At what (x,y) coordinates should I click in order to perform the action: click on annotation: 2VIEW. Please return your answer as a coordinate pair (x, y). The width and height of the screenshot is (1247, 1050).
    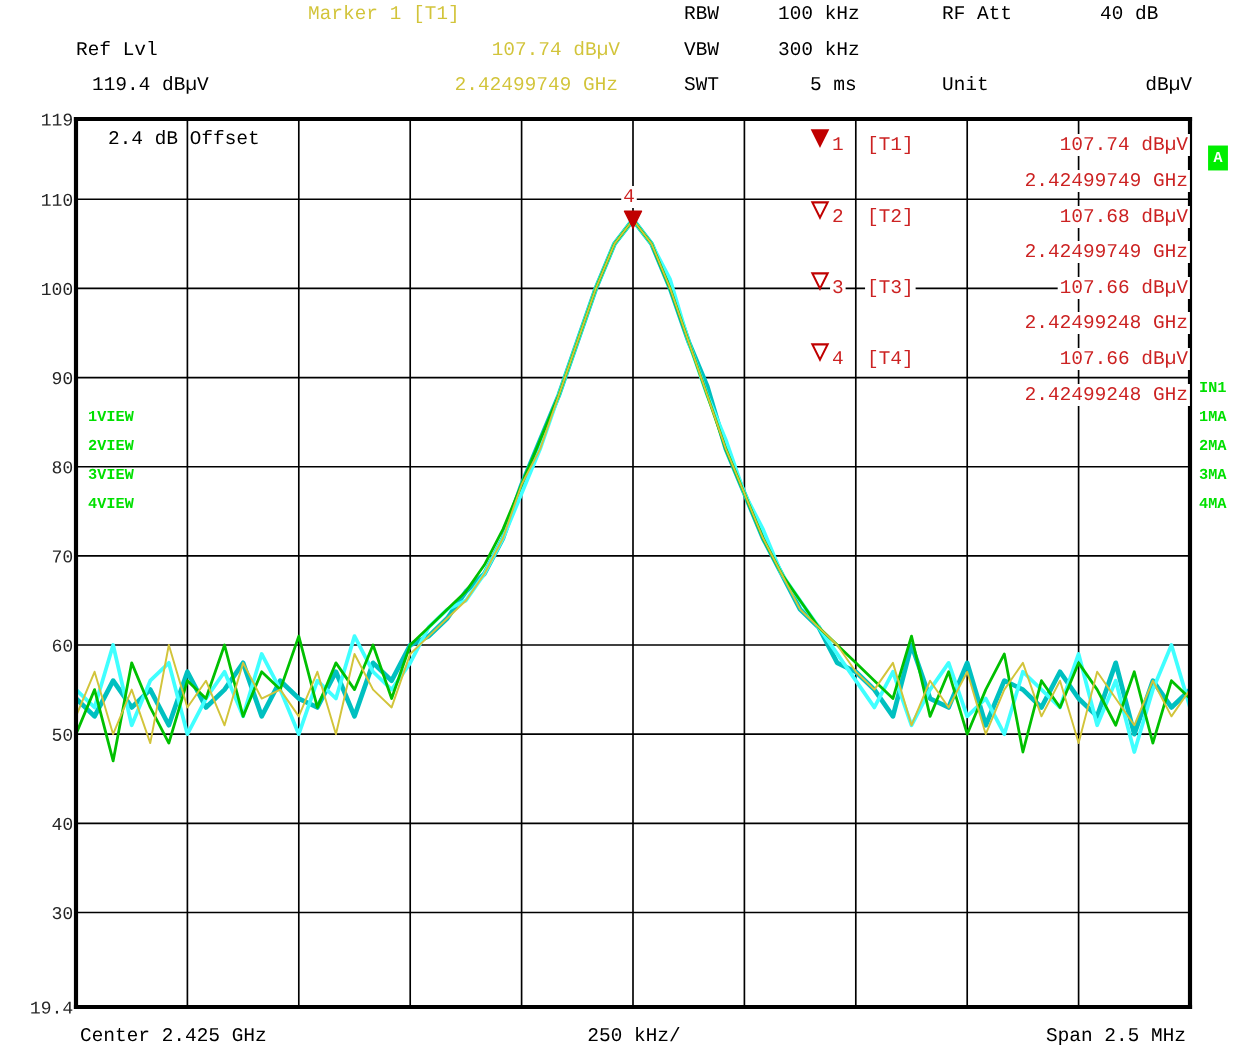
    Looking at the image, I should click on (111, 444).